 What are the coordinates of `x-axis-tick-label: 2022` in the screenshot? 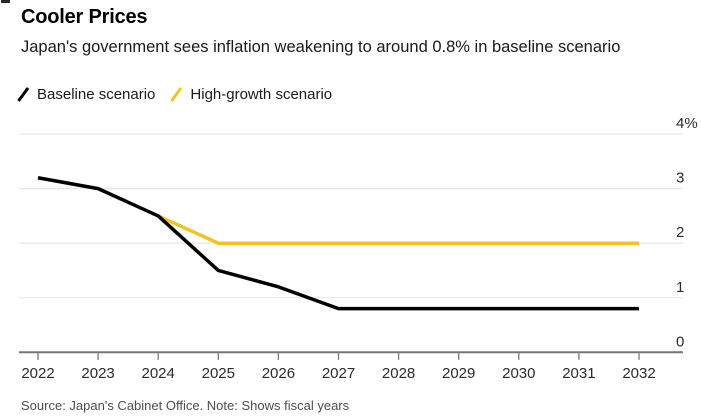 It's located at (37, 373).